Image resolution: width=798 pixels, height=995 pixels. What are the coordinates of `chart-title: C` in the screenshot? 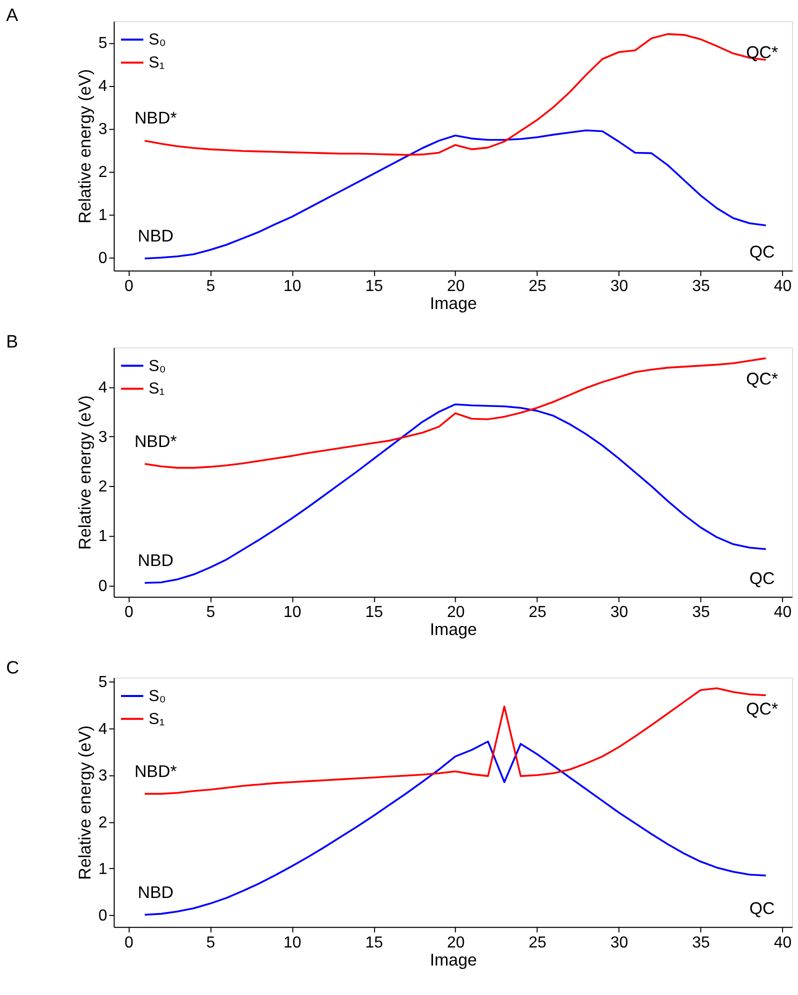 It's located at (13, 668).